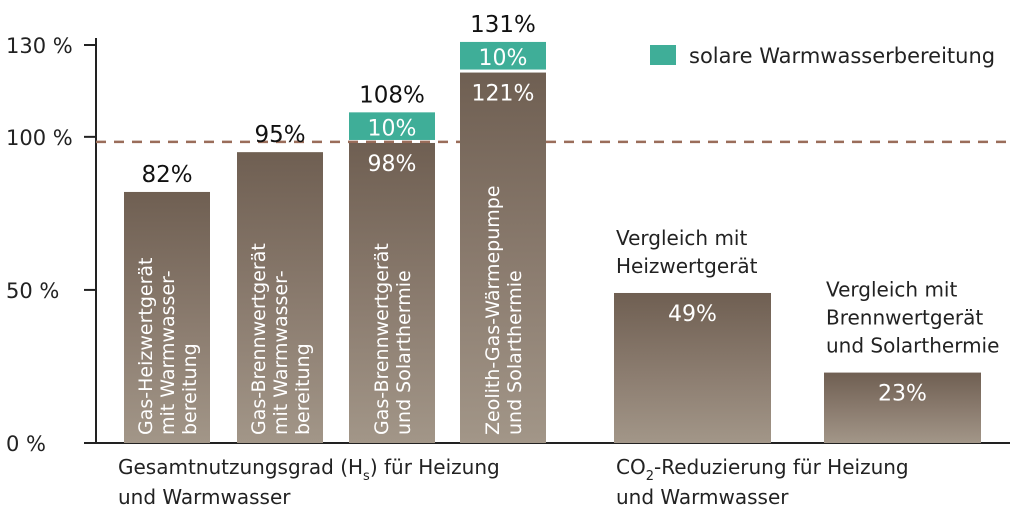 Image resolution: width=1024 pixels, height=512 pixels. Describe the element at coordinates (493, 310) in the screenshot. I see `bar-category-text: Zeolith-Gas-Wärmepumpe` at that location.